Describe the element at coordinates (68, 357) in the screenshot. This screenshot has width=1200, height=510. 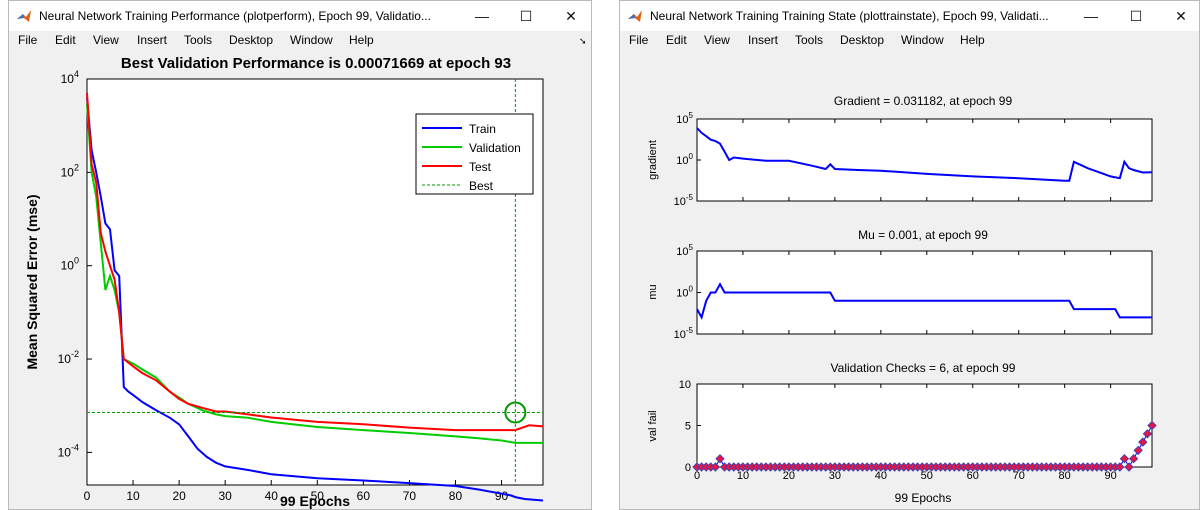
I see `y-tick-label: 10⁻²` at that location.